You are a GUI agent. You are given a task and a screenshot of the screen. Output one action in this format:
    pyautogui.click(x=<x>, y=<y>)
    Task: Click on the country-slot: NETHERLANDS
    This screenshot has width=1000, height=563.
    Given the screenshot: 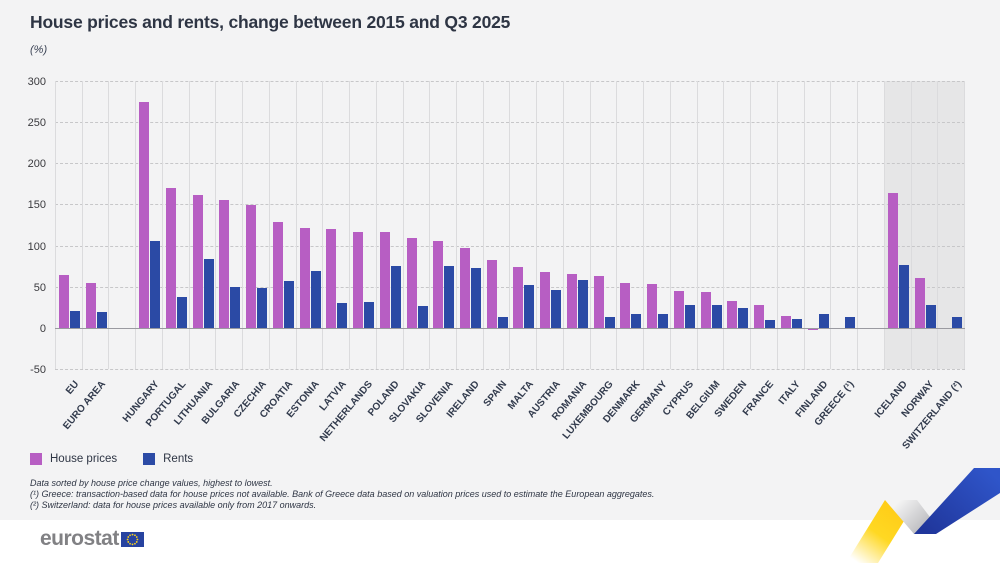 What is the action you would take?
    pyautogui.click(x=347, y=262)
    